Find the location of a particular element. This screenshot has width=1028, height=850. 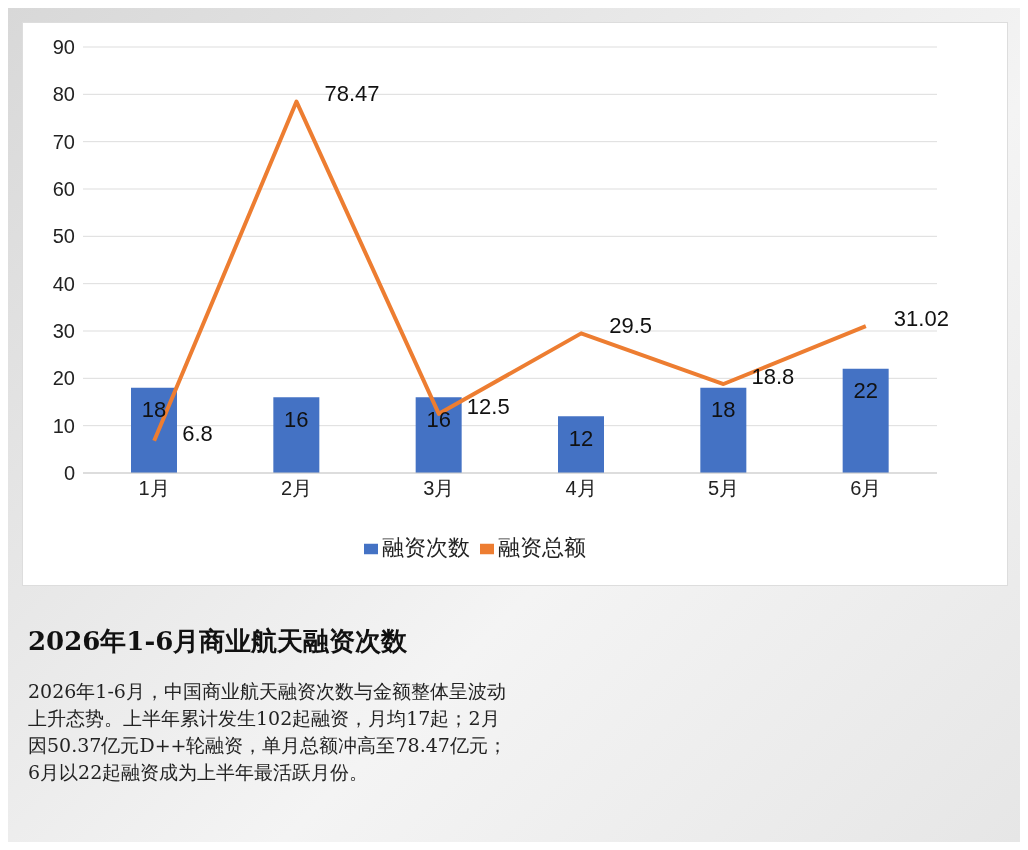

data-label: 29.5 is located at coordinates (630, 326).